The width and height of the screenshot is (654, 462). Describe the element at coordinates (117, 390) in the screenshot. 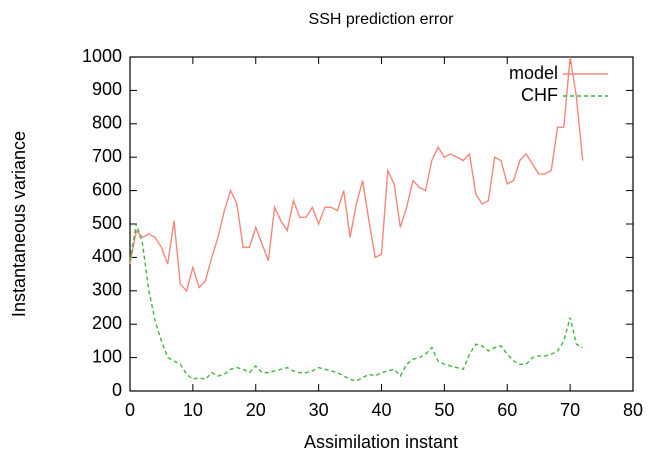

I see `y-tick-label: 0` at that location.